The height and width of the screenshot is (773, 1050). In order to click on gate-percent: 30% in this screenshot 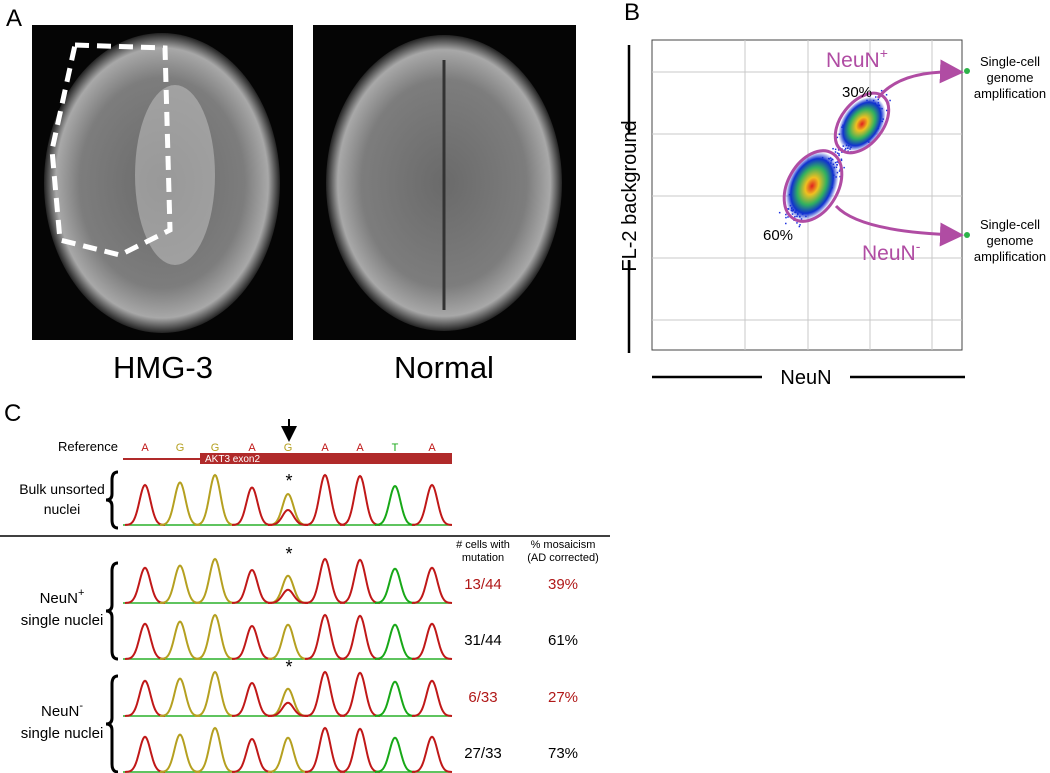, I will do `click(857, 92)`.